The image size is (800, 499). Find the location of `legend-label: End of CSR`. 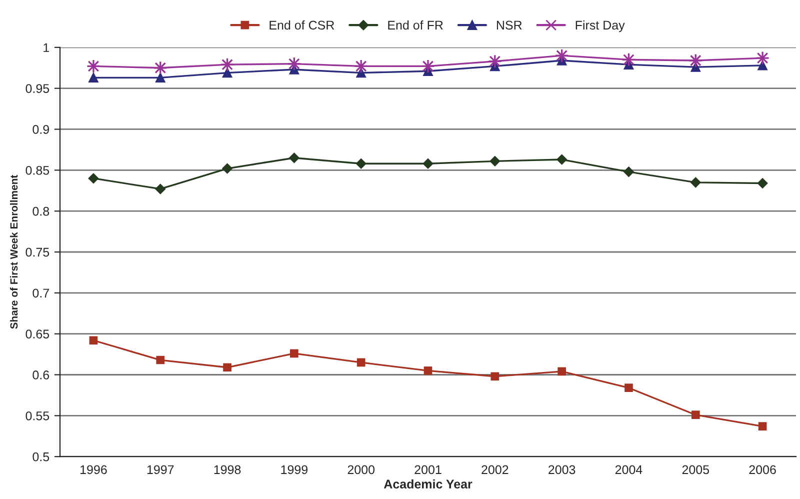

legend-label: End of CSR is located at coordinates (302, 25).